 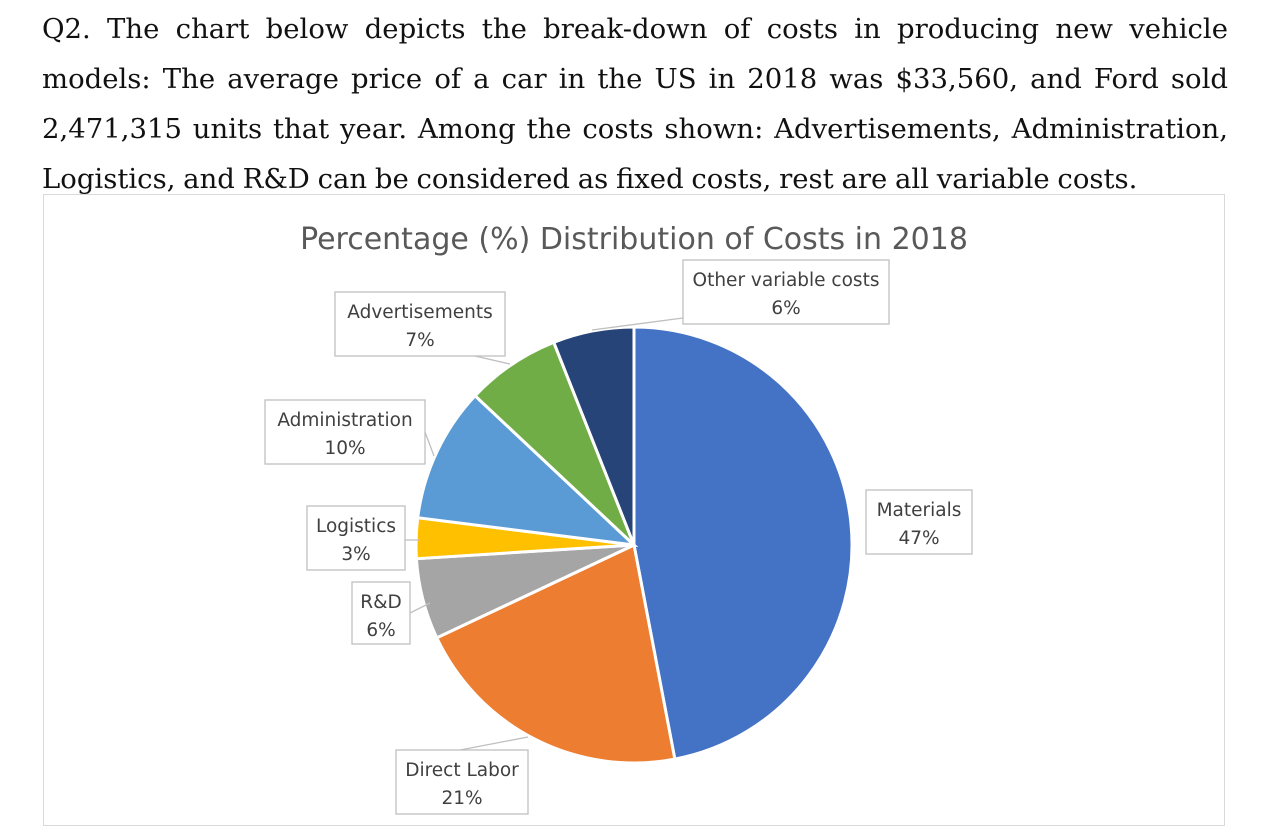 I want to click on slice-value-other-variable-costs: 6%, so click(x=785, y=308).